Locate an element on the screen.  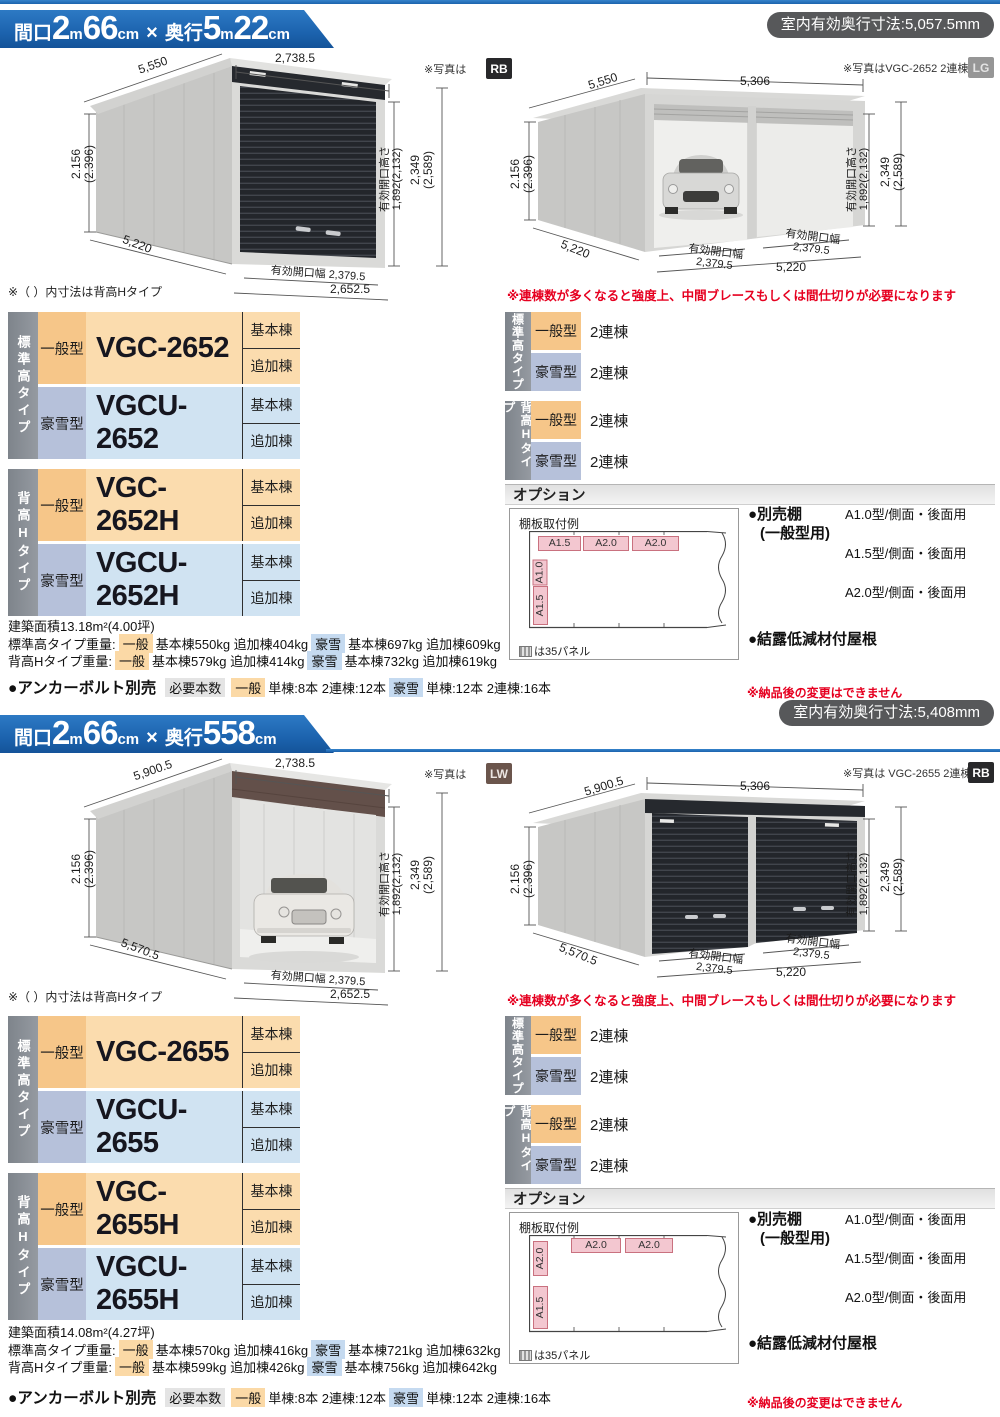
size-banner-1: 間口 2 m 66 cm × 奥行 5 m 22 cm is located at coordinates (167, 29).